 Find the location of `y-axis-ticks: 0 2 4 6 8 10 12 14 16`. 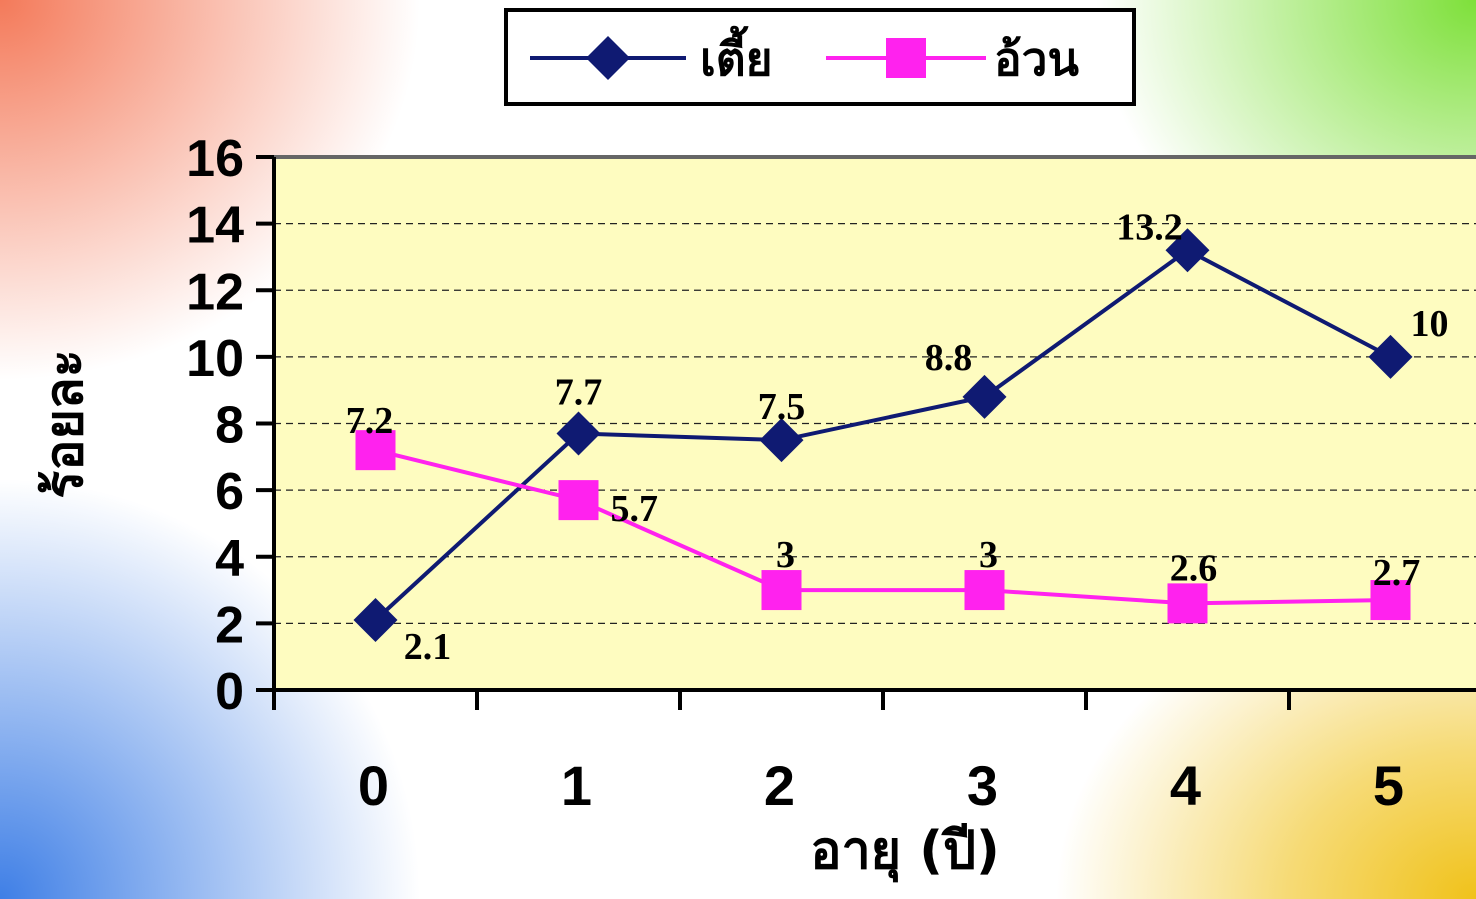

y-axis-ticks: 0 2 4 6 8 10 12 14 16 is located at coordinates (230, 425).